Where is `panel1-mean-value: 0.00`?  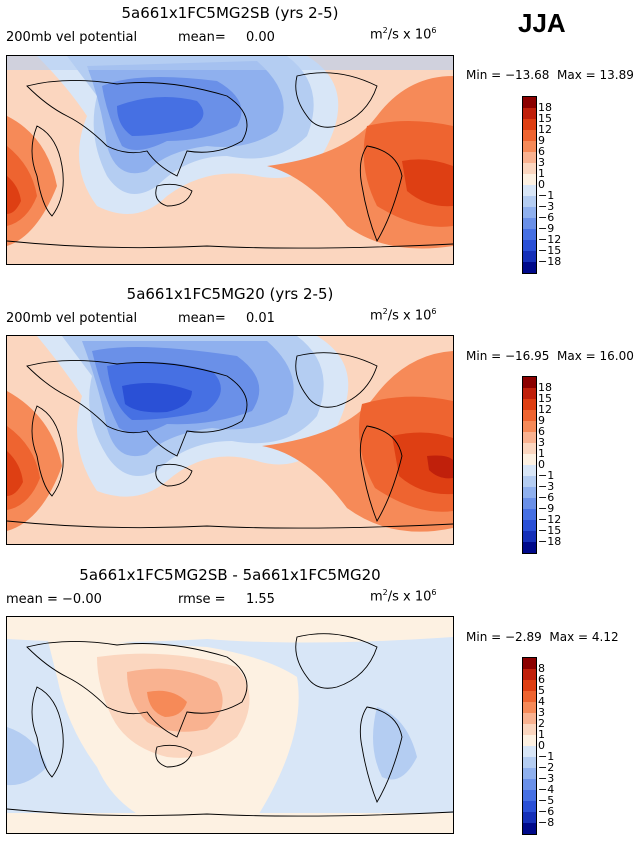
panel1-mean-value: 0.00 is located at coordinates (260, 37).